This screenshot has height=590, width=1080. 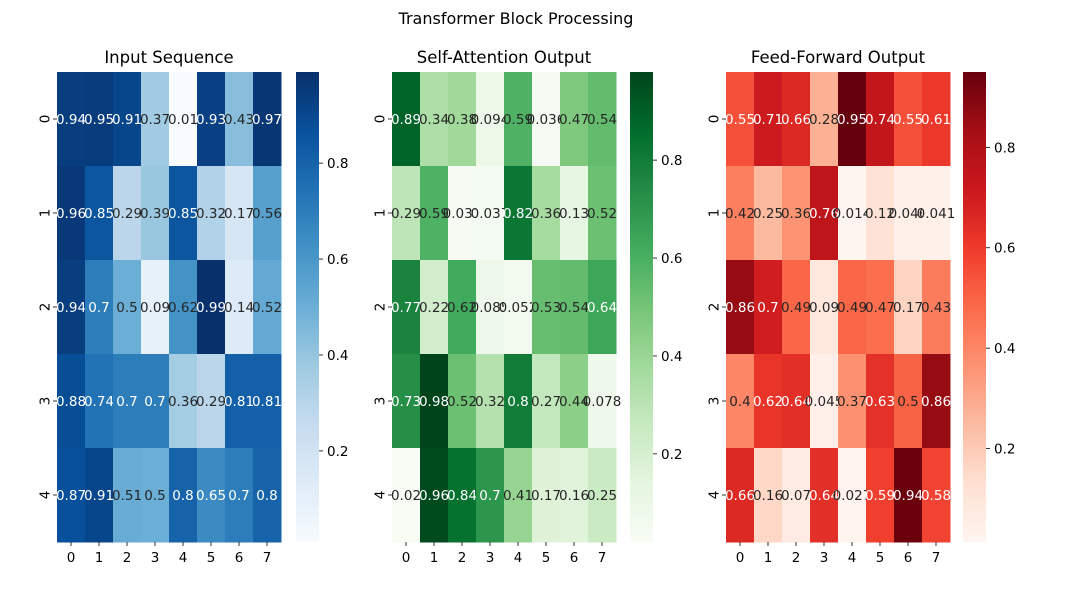 I want to click on cell-label: 0.47, so click(x=880, y=308).